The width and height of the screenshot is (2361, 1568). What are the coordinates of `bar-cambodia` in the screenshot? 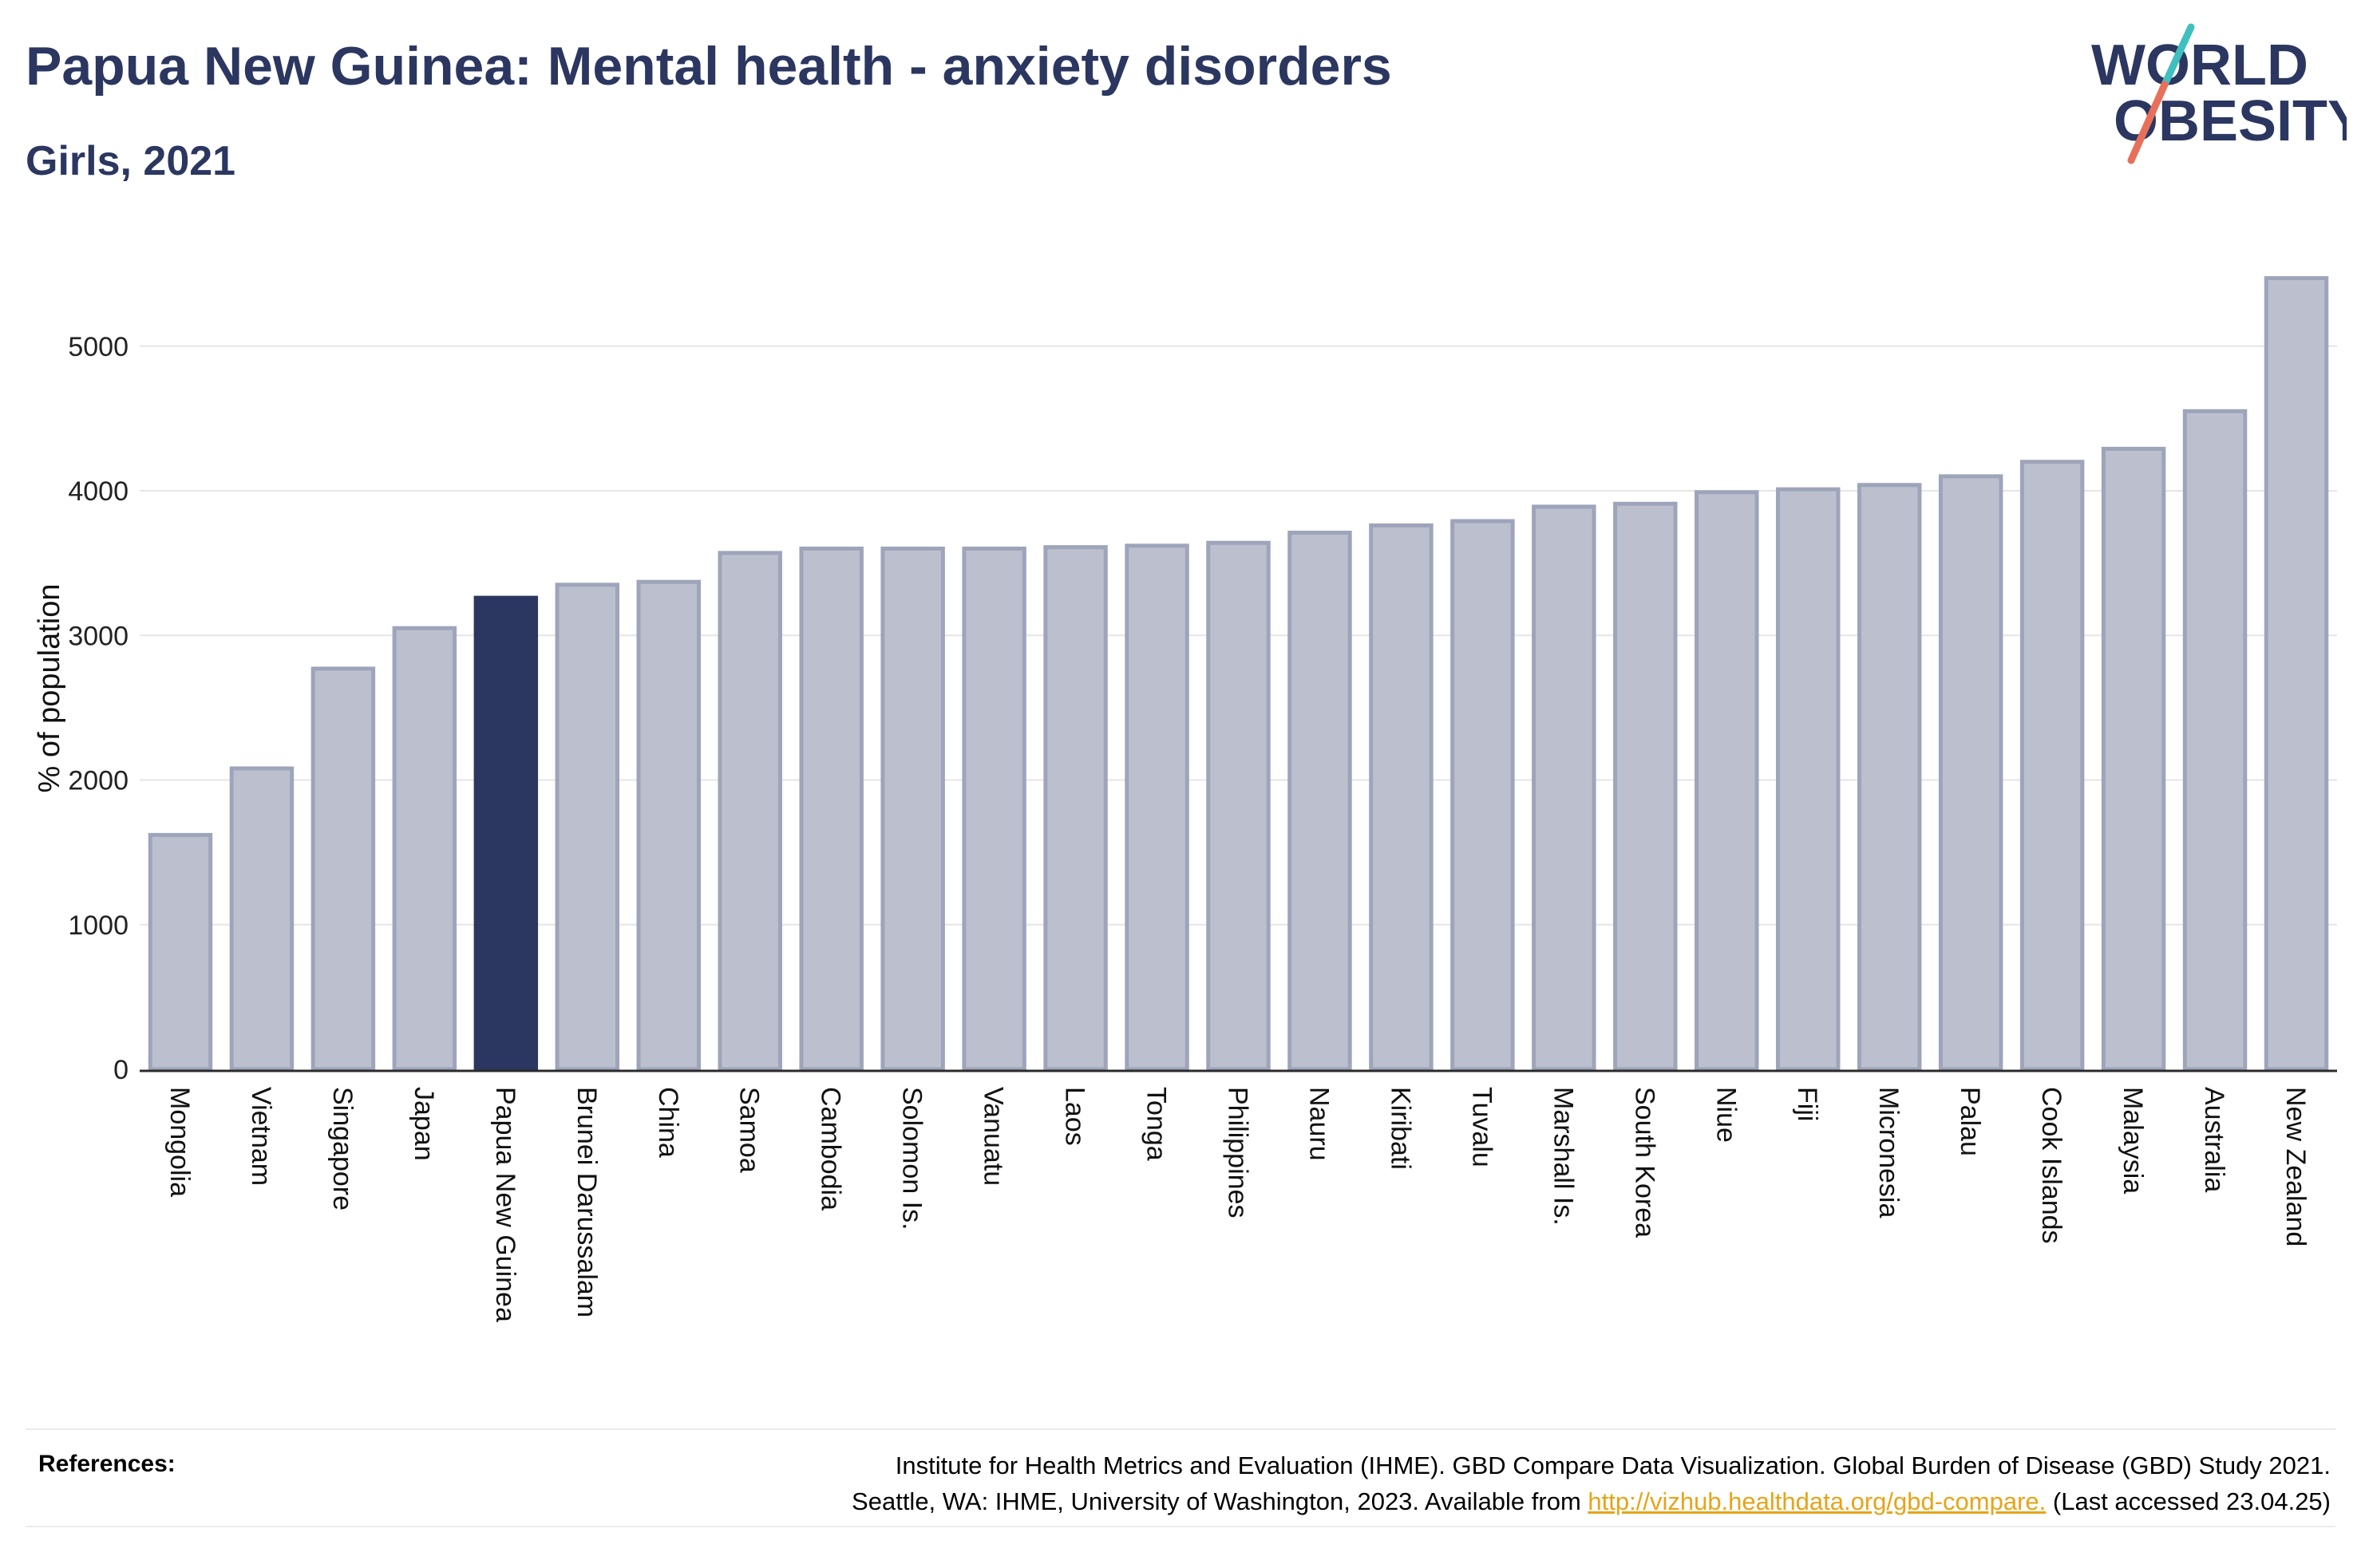 It's located at (831, 809).